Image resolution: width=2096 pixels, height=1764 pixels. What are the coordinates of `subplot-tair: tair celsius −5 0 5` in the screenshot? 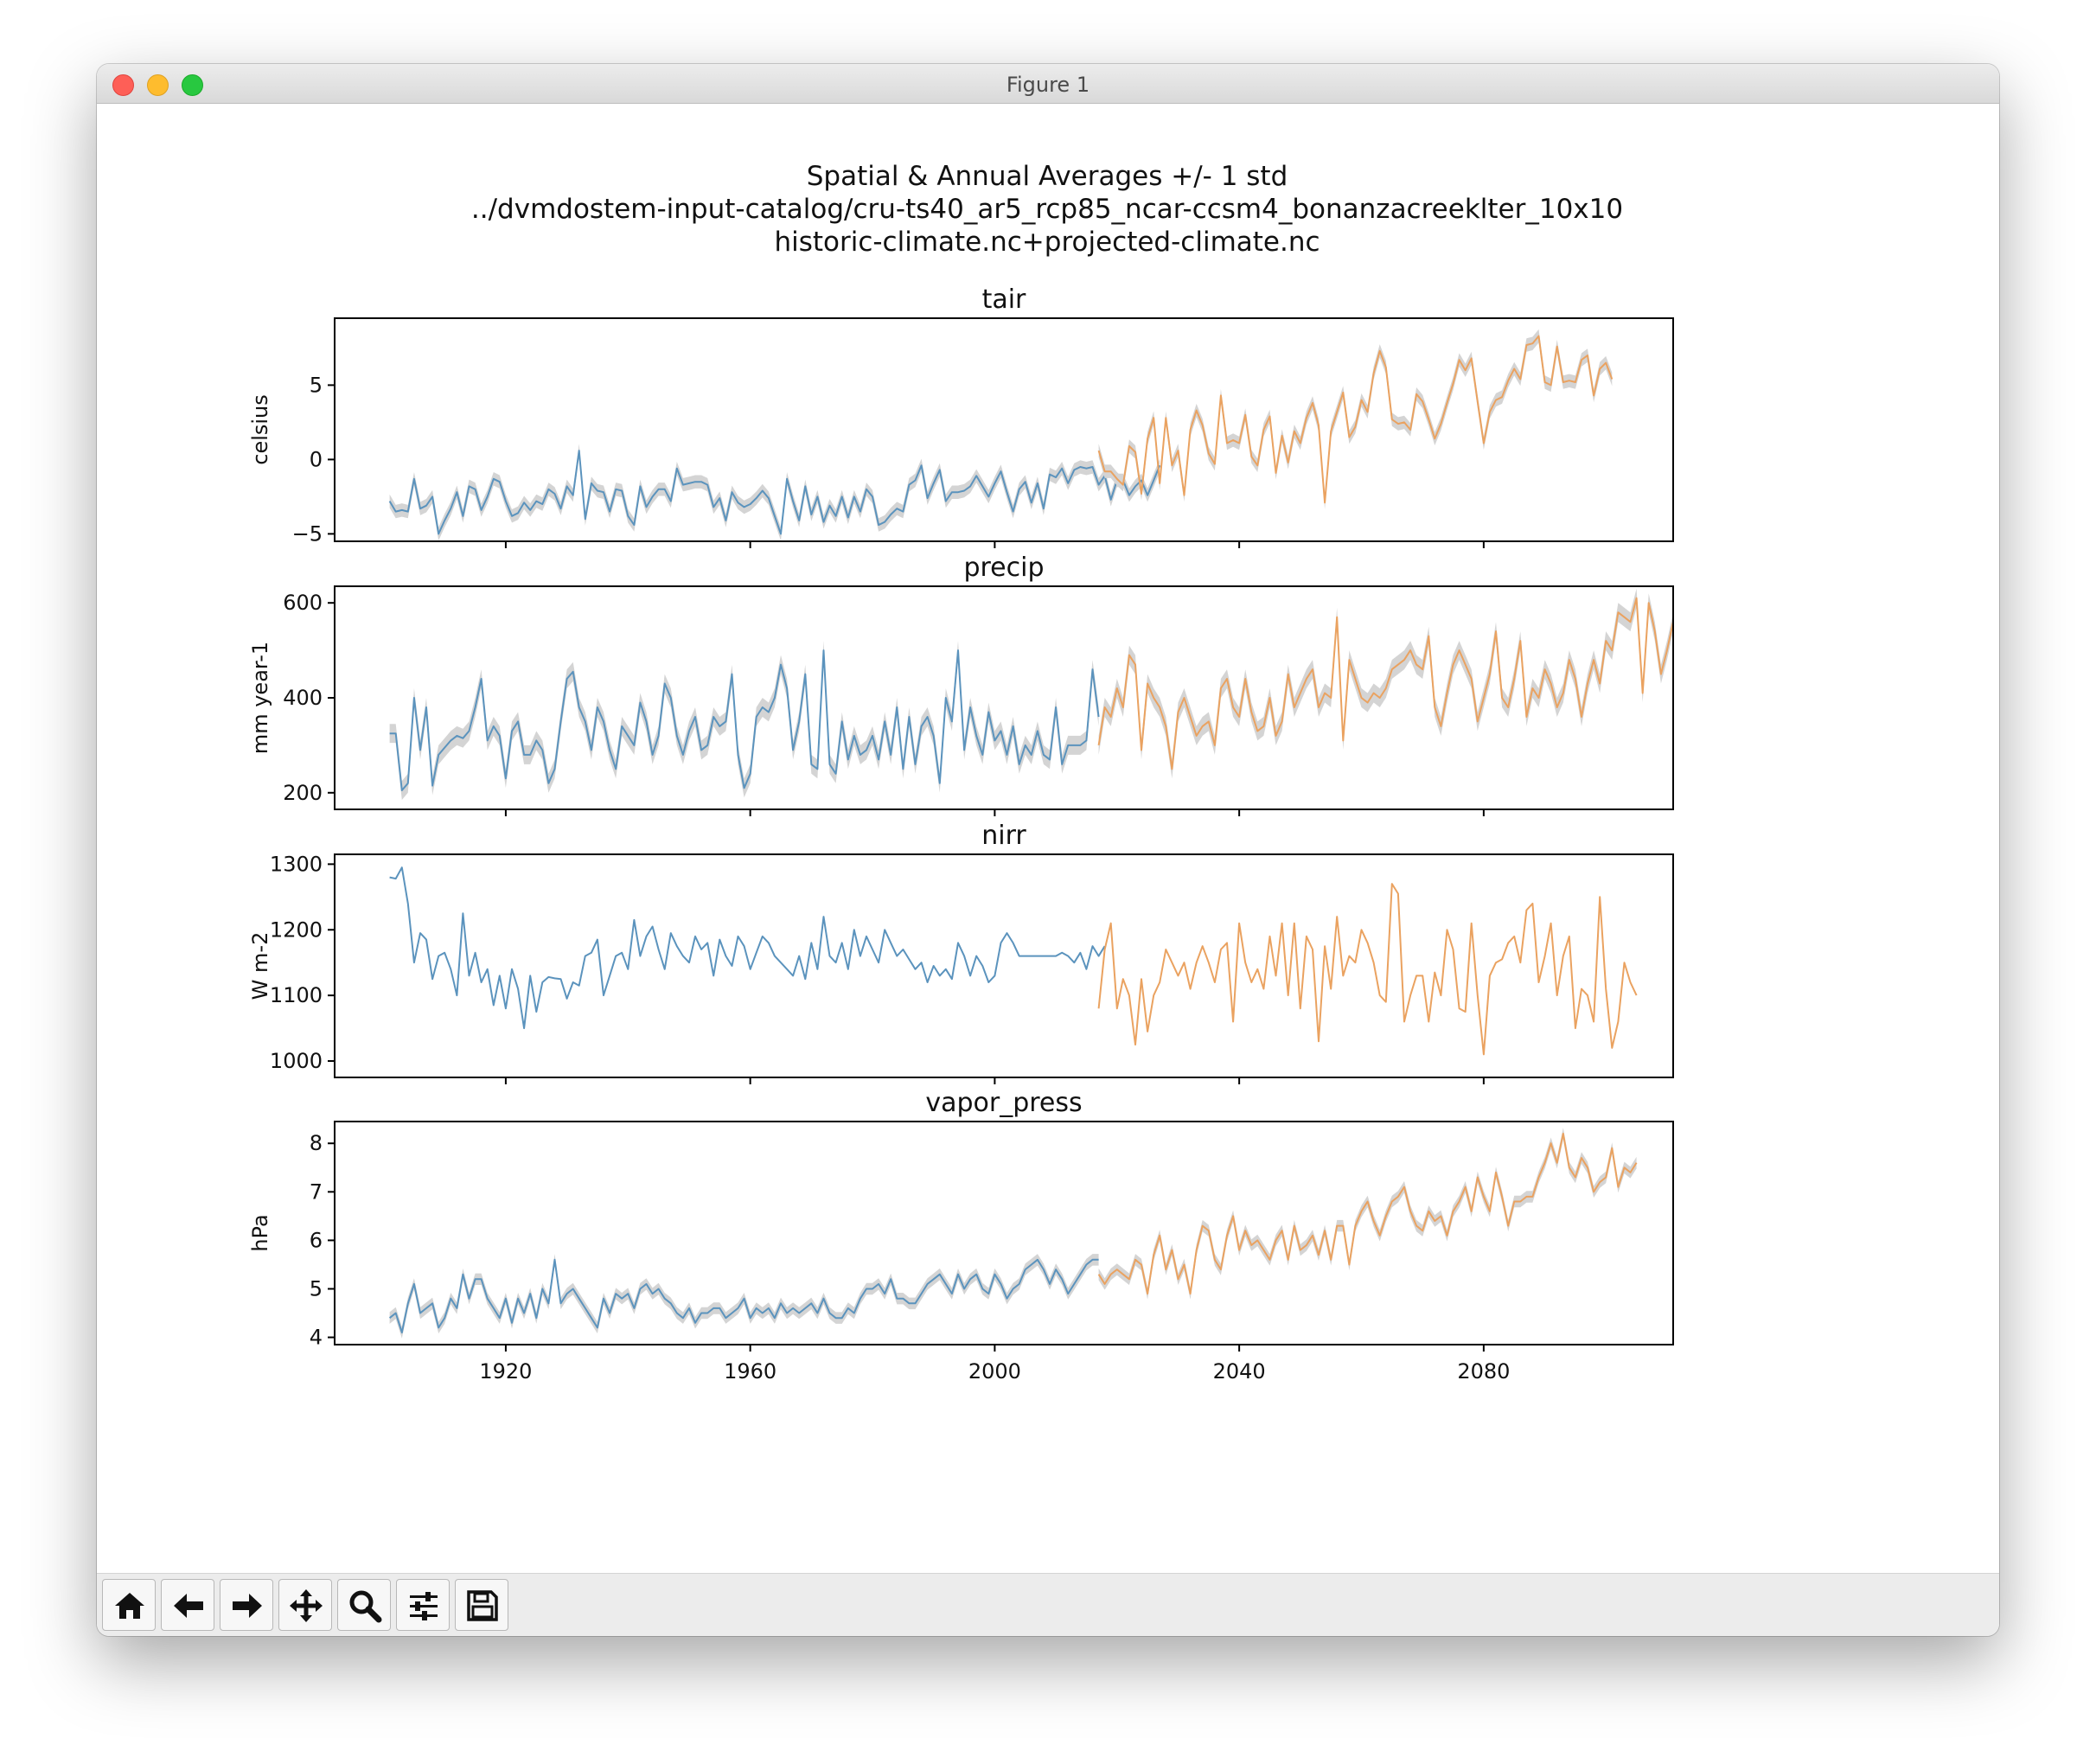 It's located at (961, 416).